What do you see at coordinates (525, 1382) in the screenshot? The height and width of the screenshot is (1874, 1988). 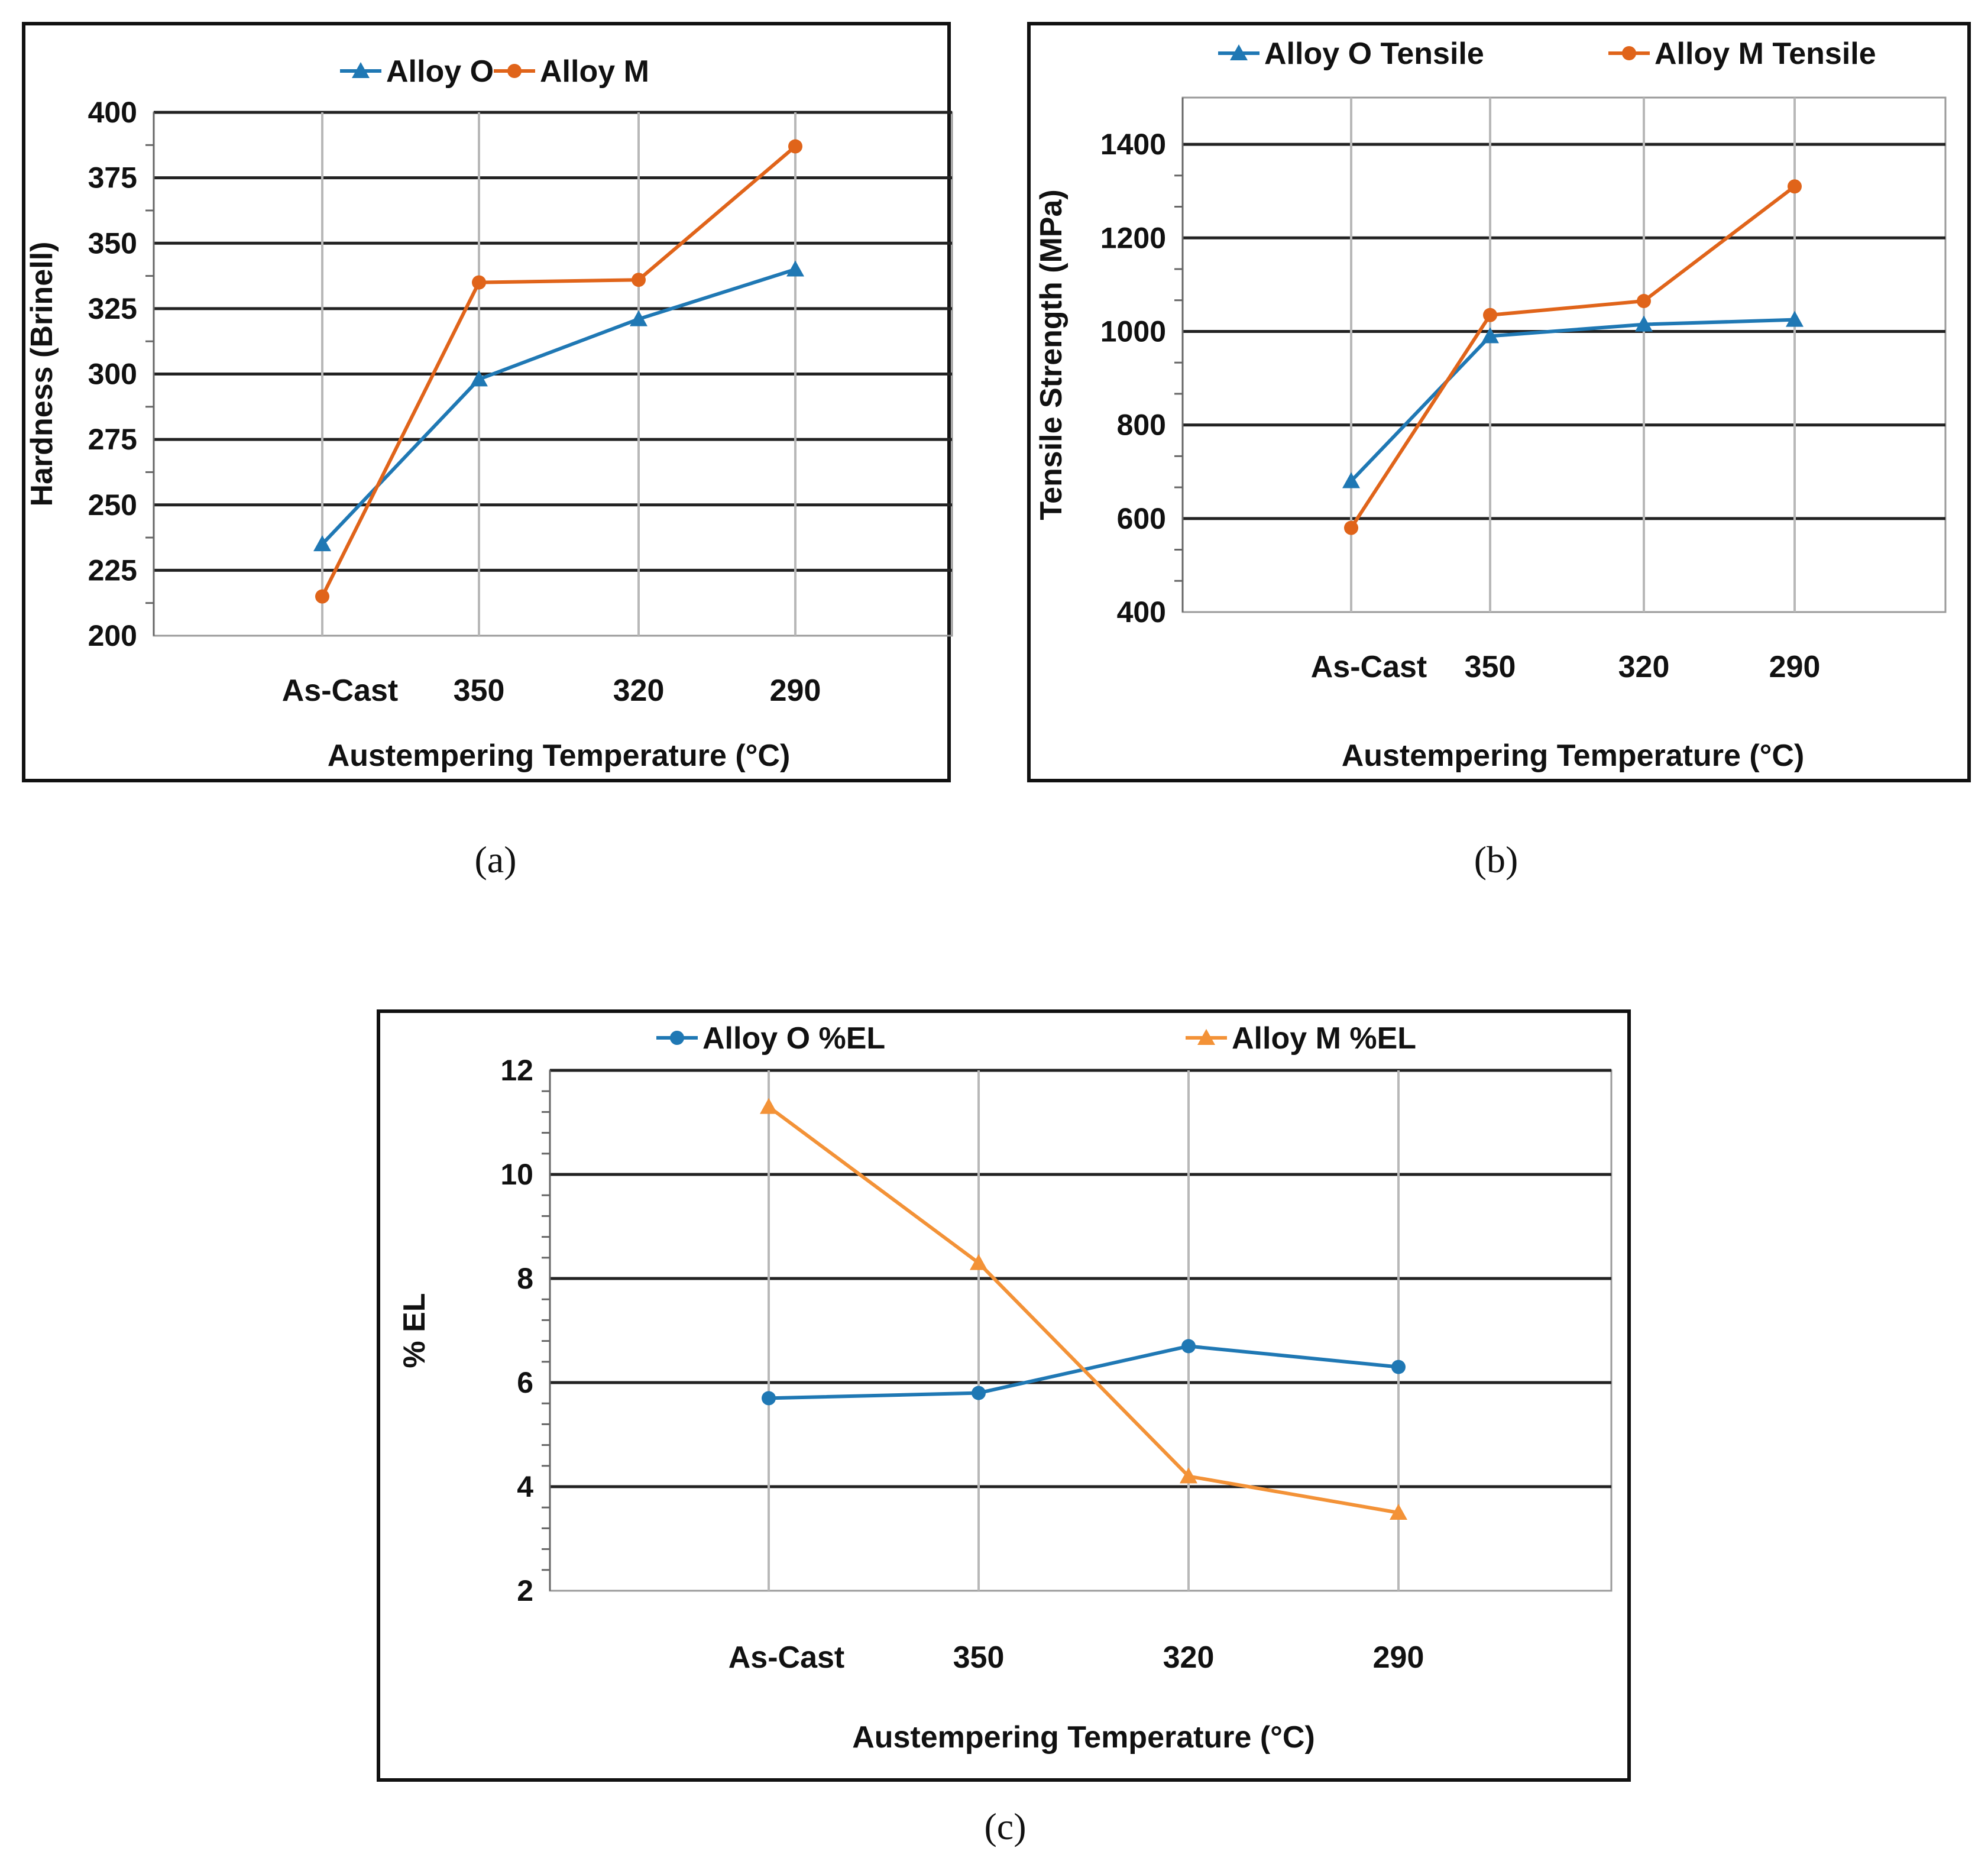 I see `y-tick-label: 6` at bounding box center [525, 1382].